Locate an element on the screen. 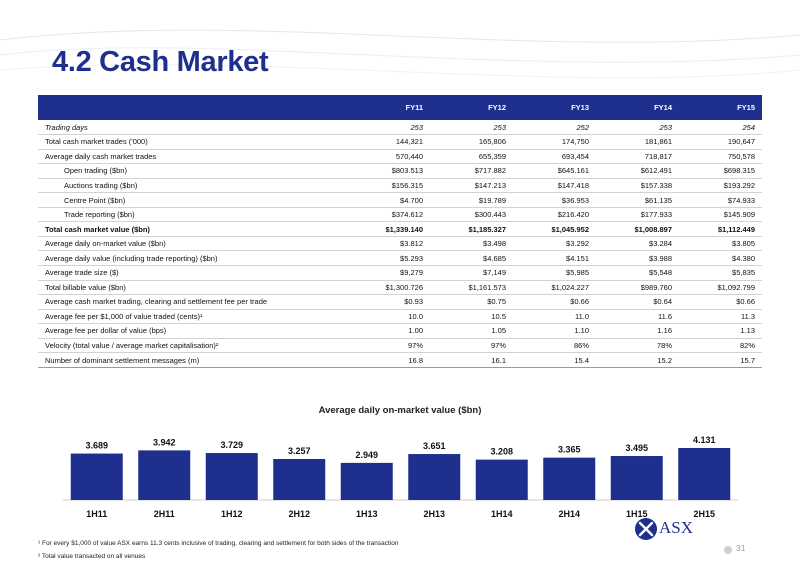  bar-value-label: 3.208 is located at coordinates (501, 452).